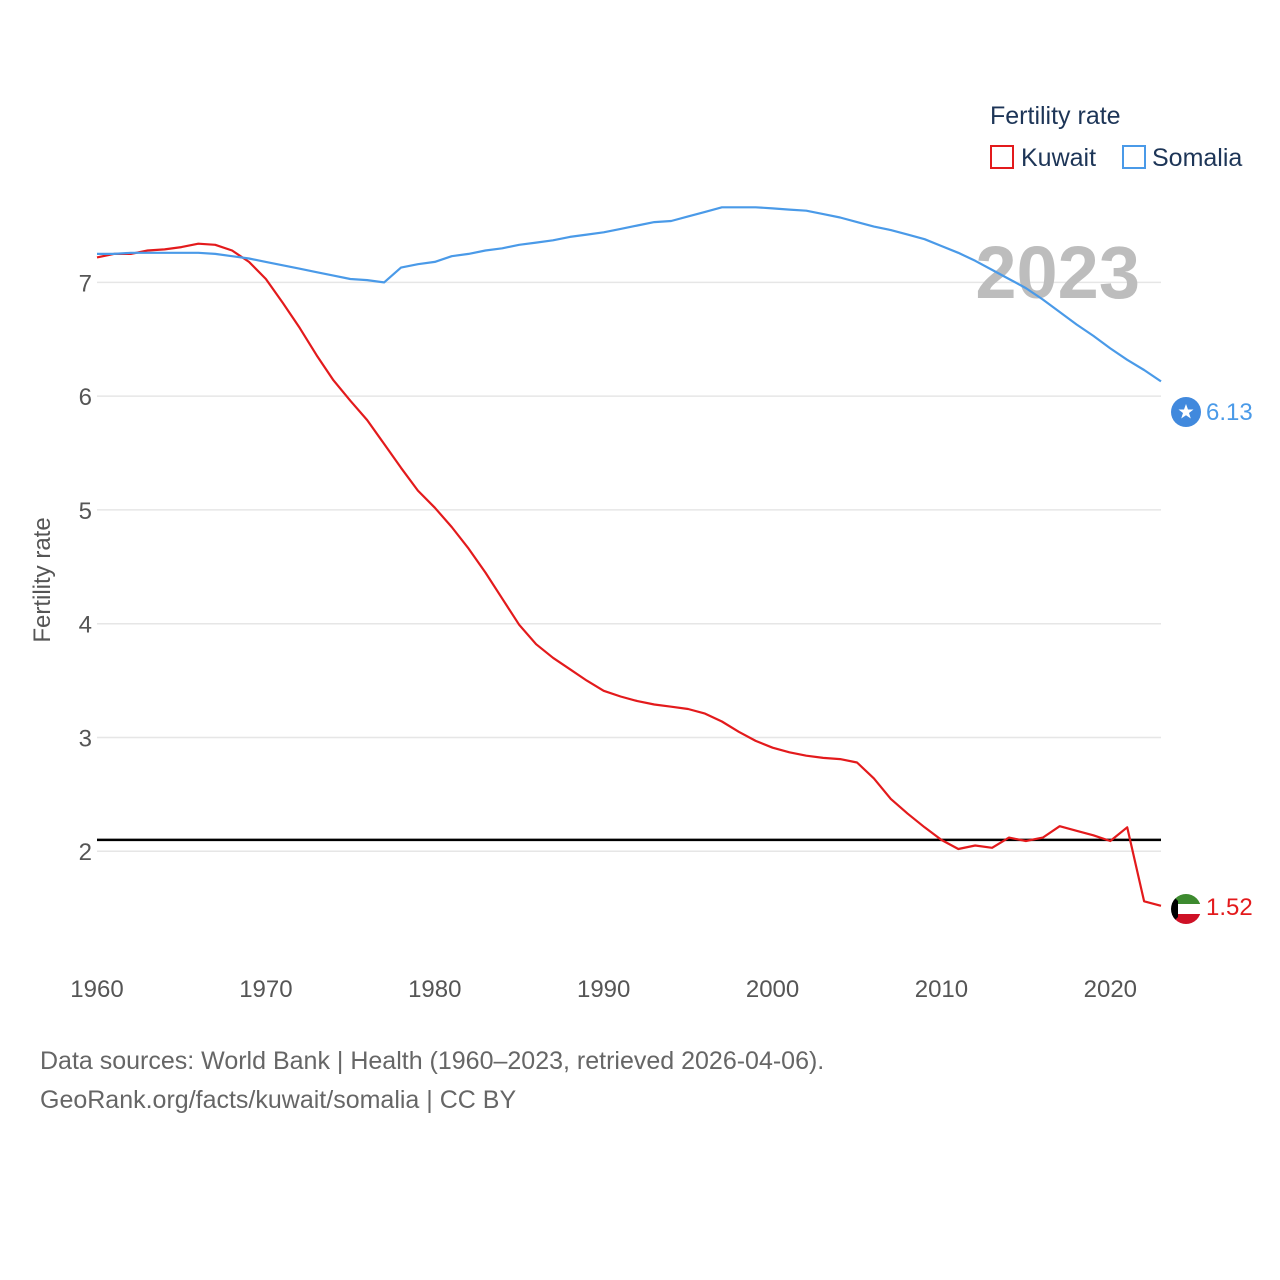 Image resolution: width=1280 pixels, height=1280 pixels. What do you see at coordinates (434, 989) in the screenshot?
I see `x-tick-label: 1980` at bounding box center [434, 989].